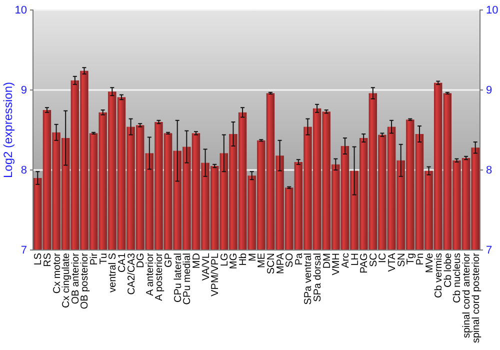 The image size is (500, 350). Describe the element at coordinates (364, 263) in the screenshot. I see `x-tick-label: PAG` at that location.